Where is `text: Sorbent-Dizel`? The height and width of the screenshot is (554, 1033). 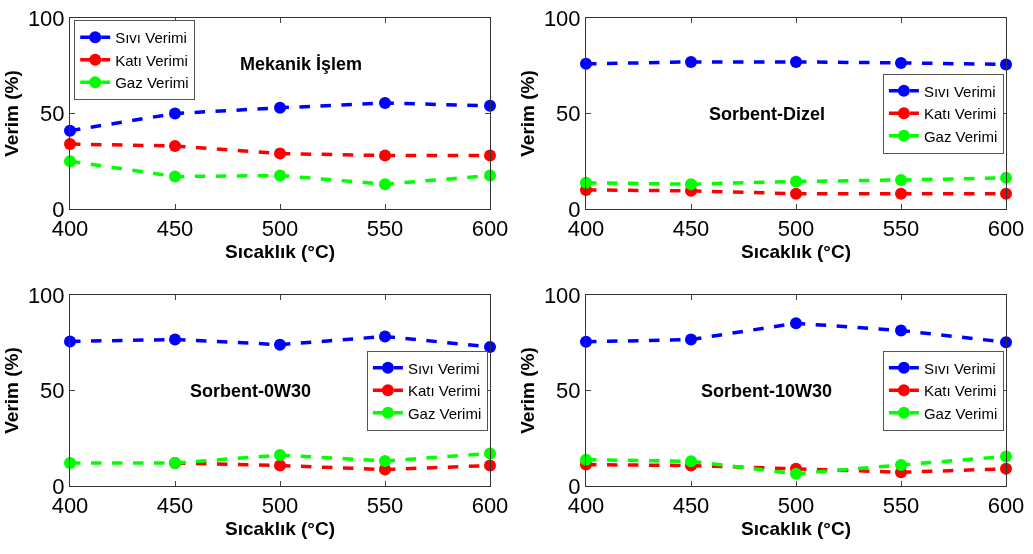 text: Sorbent-Dizel is located at coordinates (767, 114).